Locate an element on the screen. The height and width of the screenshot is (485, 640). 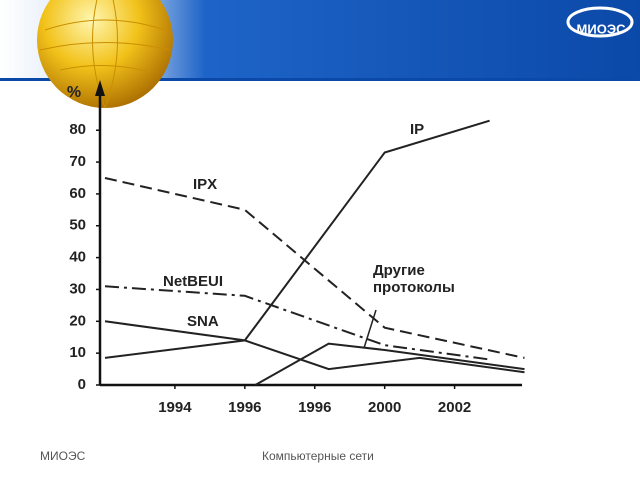
series-label: SNA is located at coordinates (203, 321).